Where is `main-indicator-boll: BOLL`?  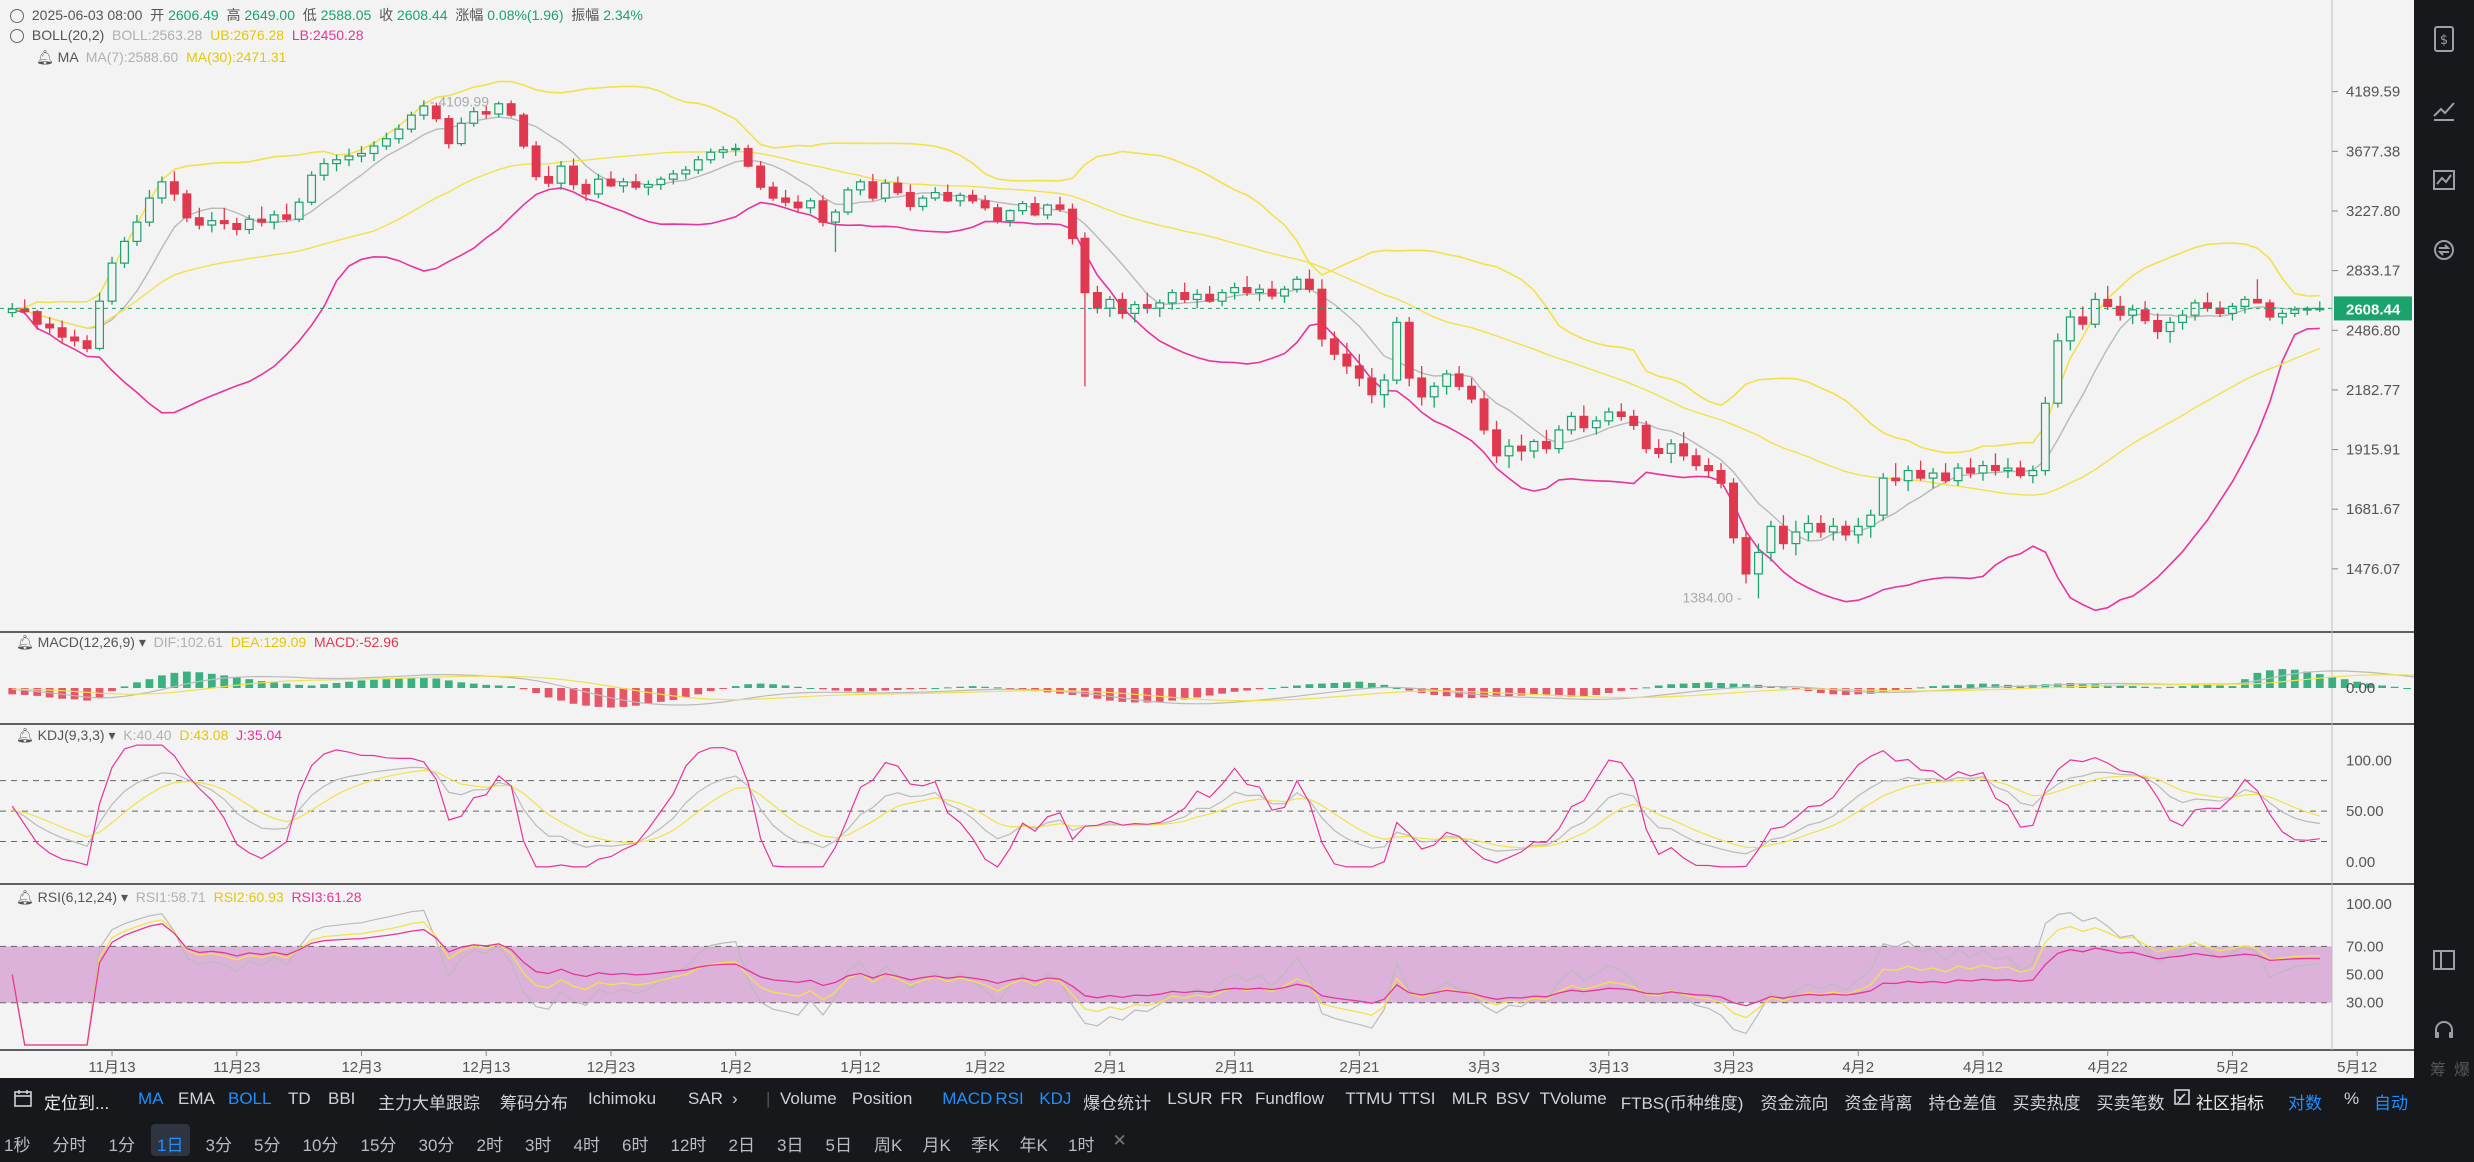
main-indicator-boll: BOLL is located at coordinates (250, 1098).